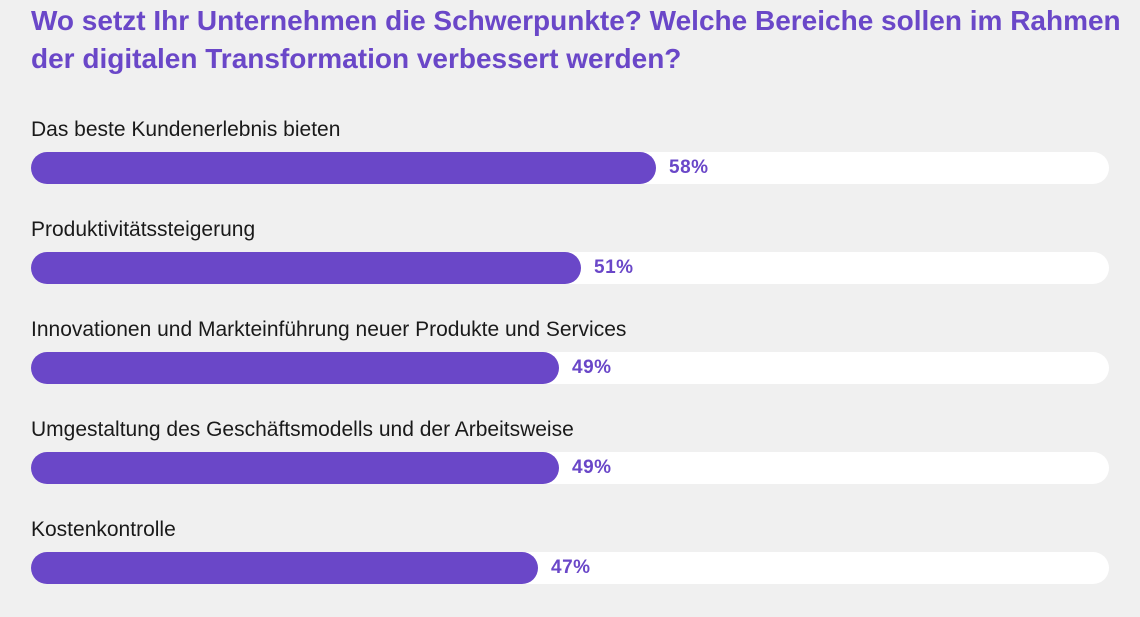  What do you see at coordinates (614, 267) in the screenshot?
I see `value-label: 51%` at bounding box center [614, 267].